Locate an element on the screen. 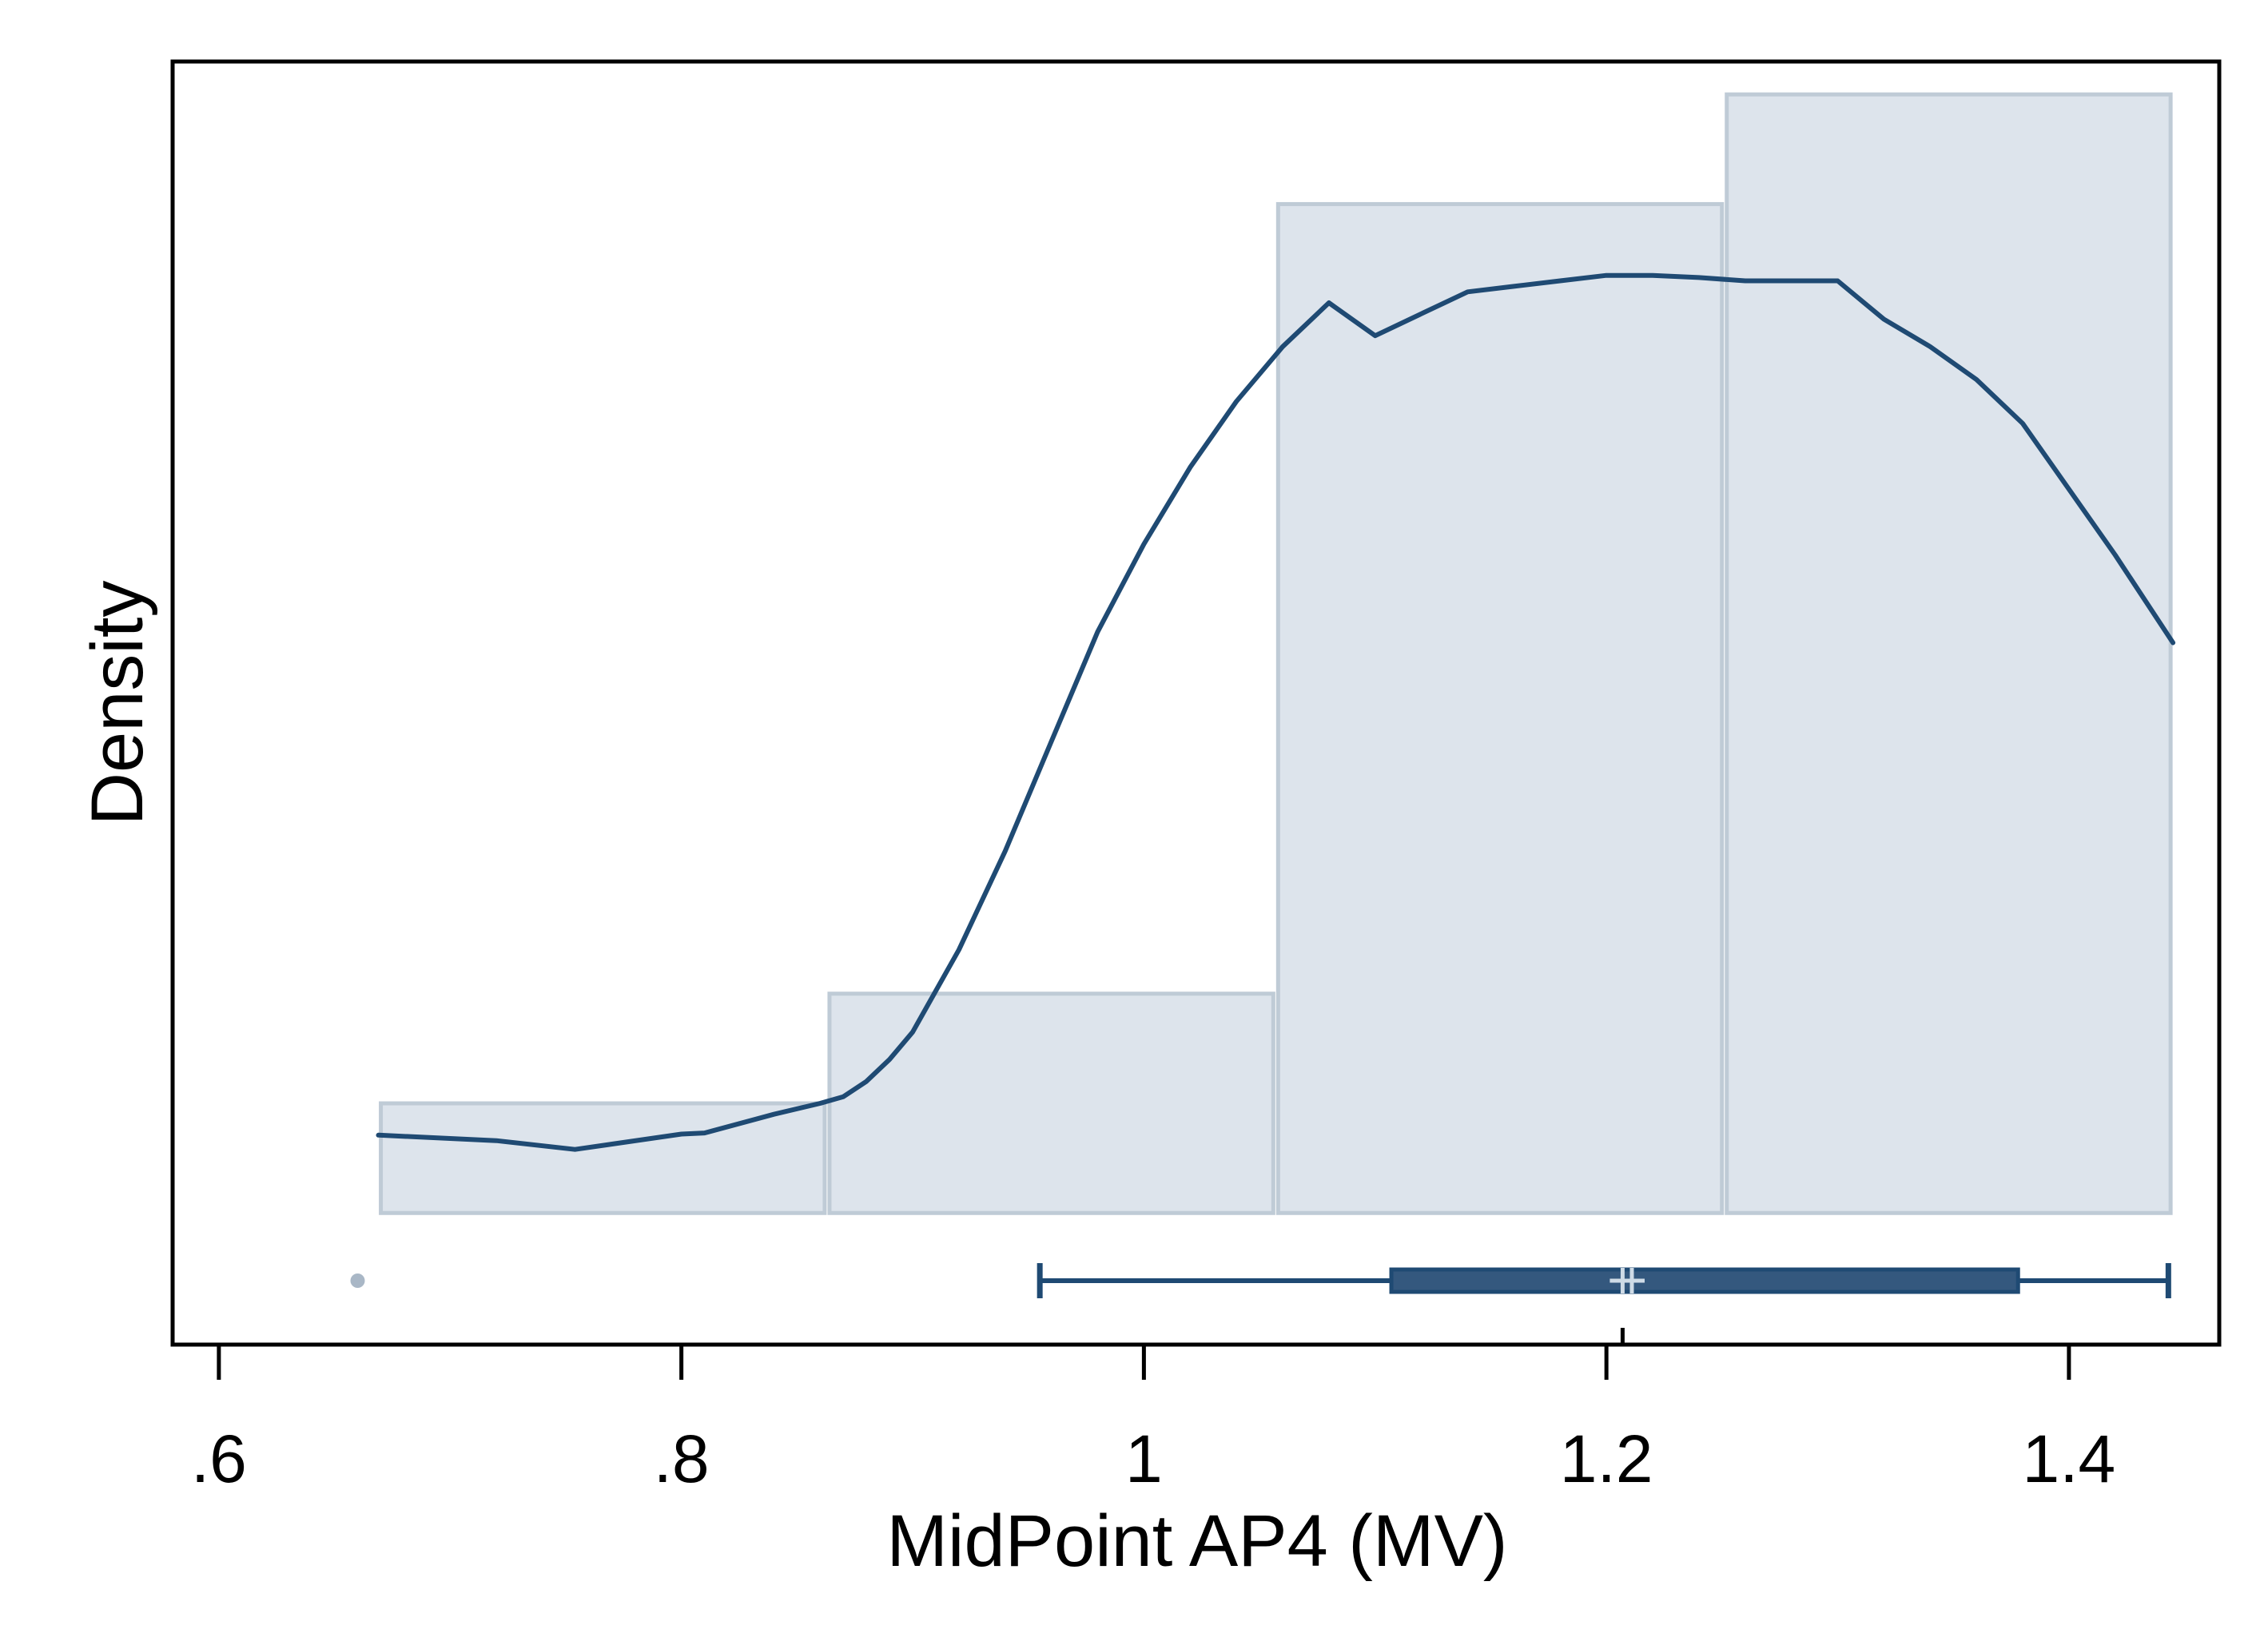 The height and width of the screenshot is (1649, 2268). y-axis-label: Density is located at coordinates (117, 703).